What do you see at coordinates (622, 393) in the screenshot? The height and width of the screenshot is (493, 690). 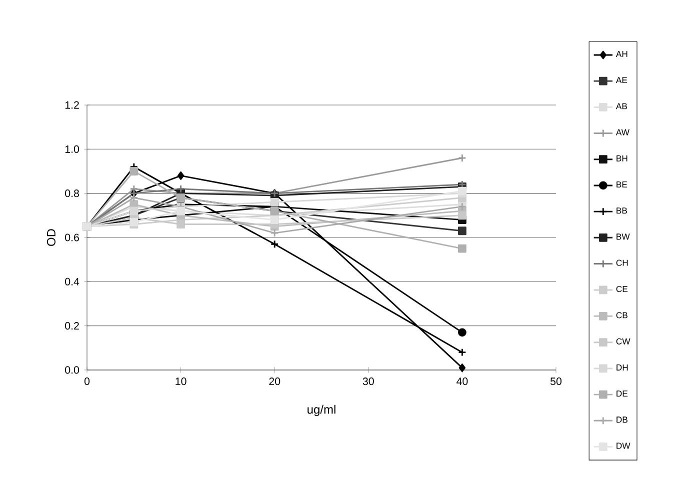 I see `legend-label: DE` at bounding box center [622, 393].